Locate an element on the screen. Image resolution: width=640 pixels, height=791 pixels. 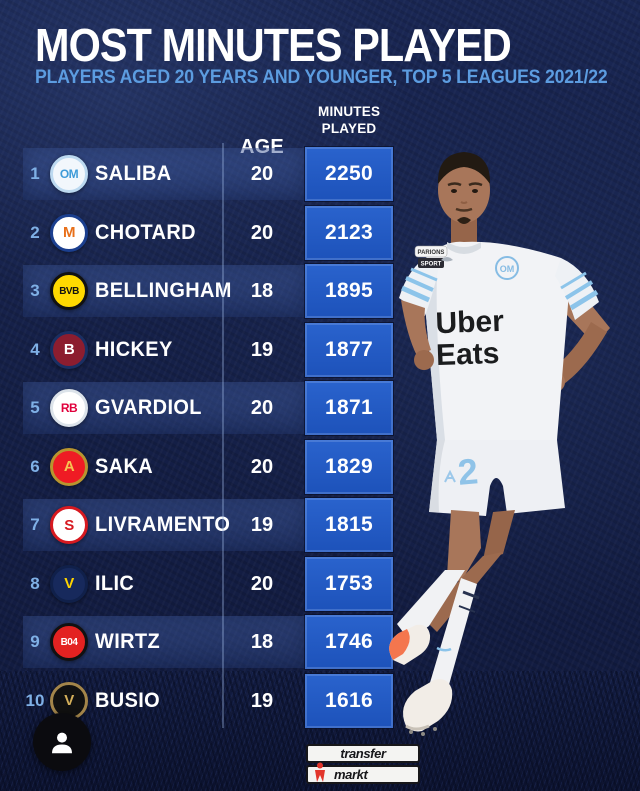
table-row: 5 RB GVARDIOL 20 1871 is located at coordinates (320, 408).